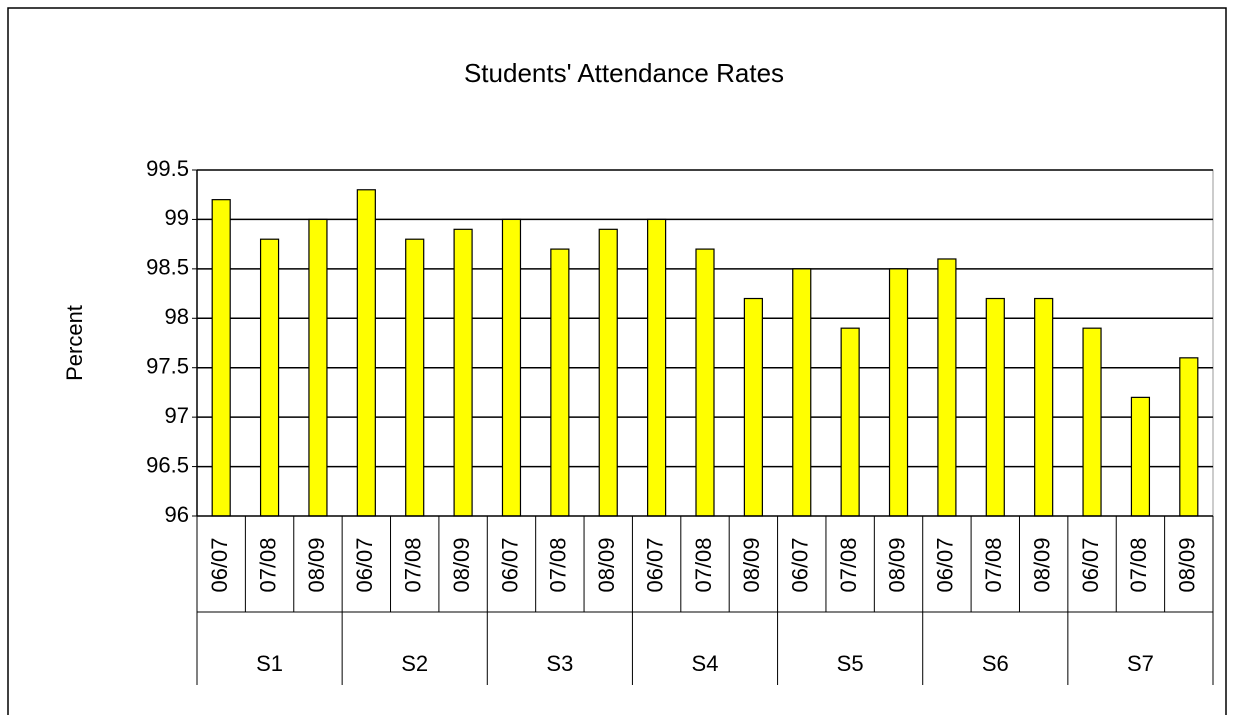  What do you see at coordinates (177, 217) in the screenshot?
I see `y-tick-label: 99` at bounding box center [177, 217].